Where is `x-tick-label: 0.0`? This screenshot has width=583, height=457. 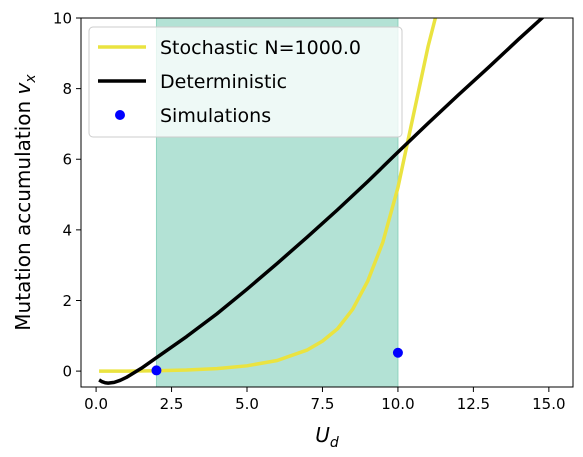 x-tick-label: 0.0 is located at coordinates (96, 404).